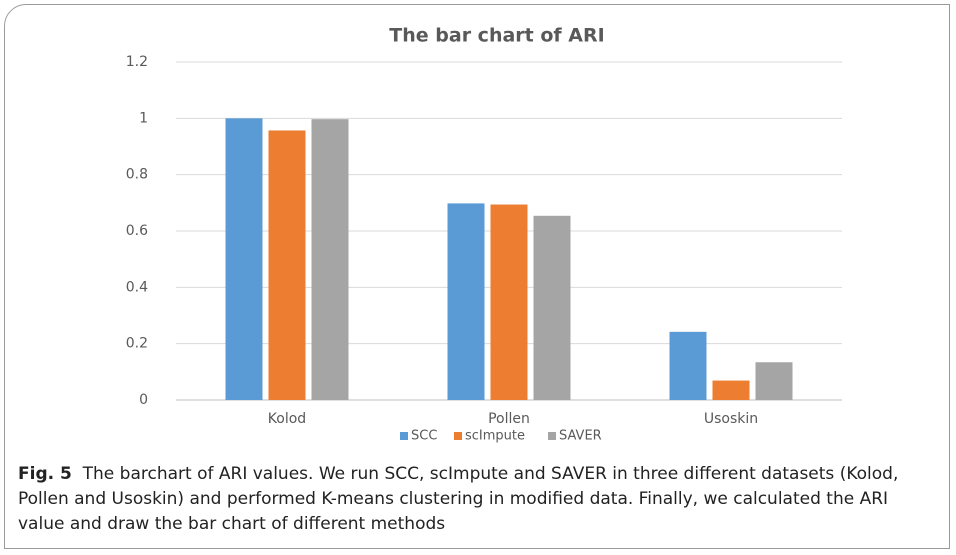 Image resolution: width=956 pixels, height=555 pixels. What do you see at coordinates (424, 436) in the screenshot?
I see `legend-label: SCC` at bounding box center [424, 436].